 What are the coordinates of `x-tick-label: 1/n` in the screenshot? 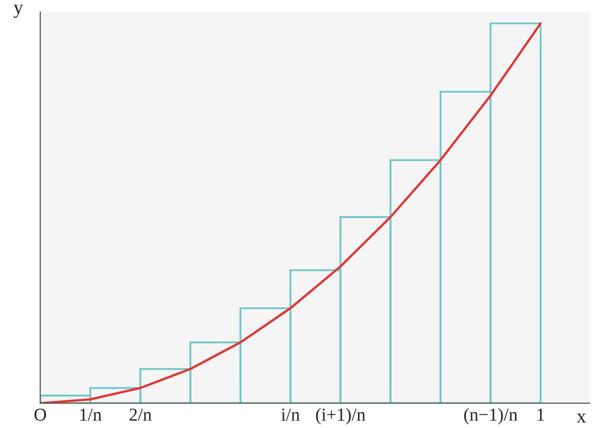 It's located at (91, 414).